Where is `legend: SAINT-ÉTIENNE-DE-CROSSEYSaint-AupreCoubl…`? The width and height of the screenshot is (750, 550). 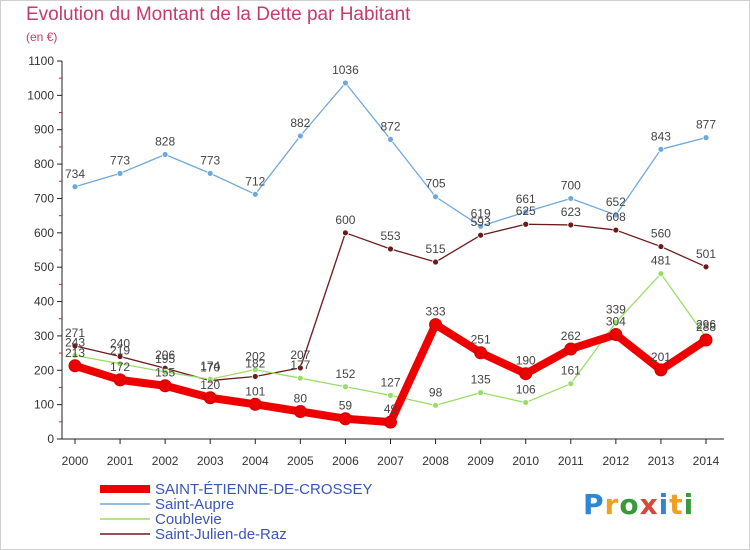 legend: SAINT-ÉTIENNE-DE-CROSSEYSaint-AupreCoubl… is located at coordinates (236, 512).